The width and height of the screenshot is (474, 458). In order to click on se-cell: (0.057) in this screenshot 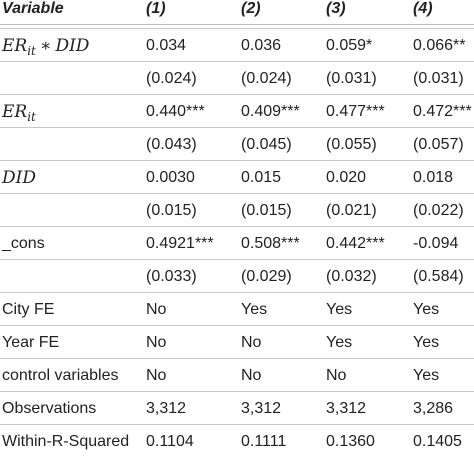, I will do `click(438, 144)`.